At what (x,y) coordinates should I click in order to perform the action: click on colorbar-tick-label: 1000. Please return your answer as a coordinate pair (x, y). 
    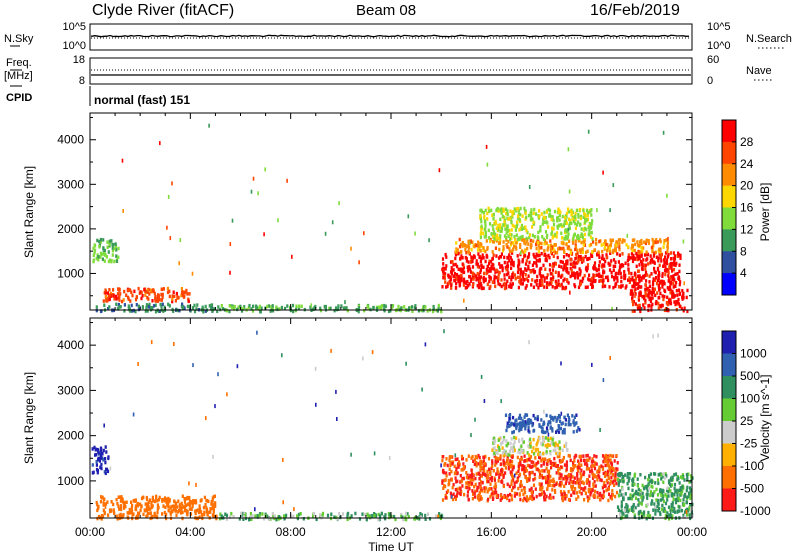
    Looking at the image, I should click on (753, 354).